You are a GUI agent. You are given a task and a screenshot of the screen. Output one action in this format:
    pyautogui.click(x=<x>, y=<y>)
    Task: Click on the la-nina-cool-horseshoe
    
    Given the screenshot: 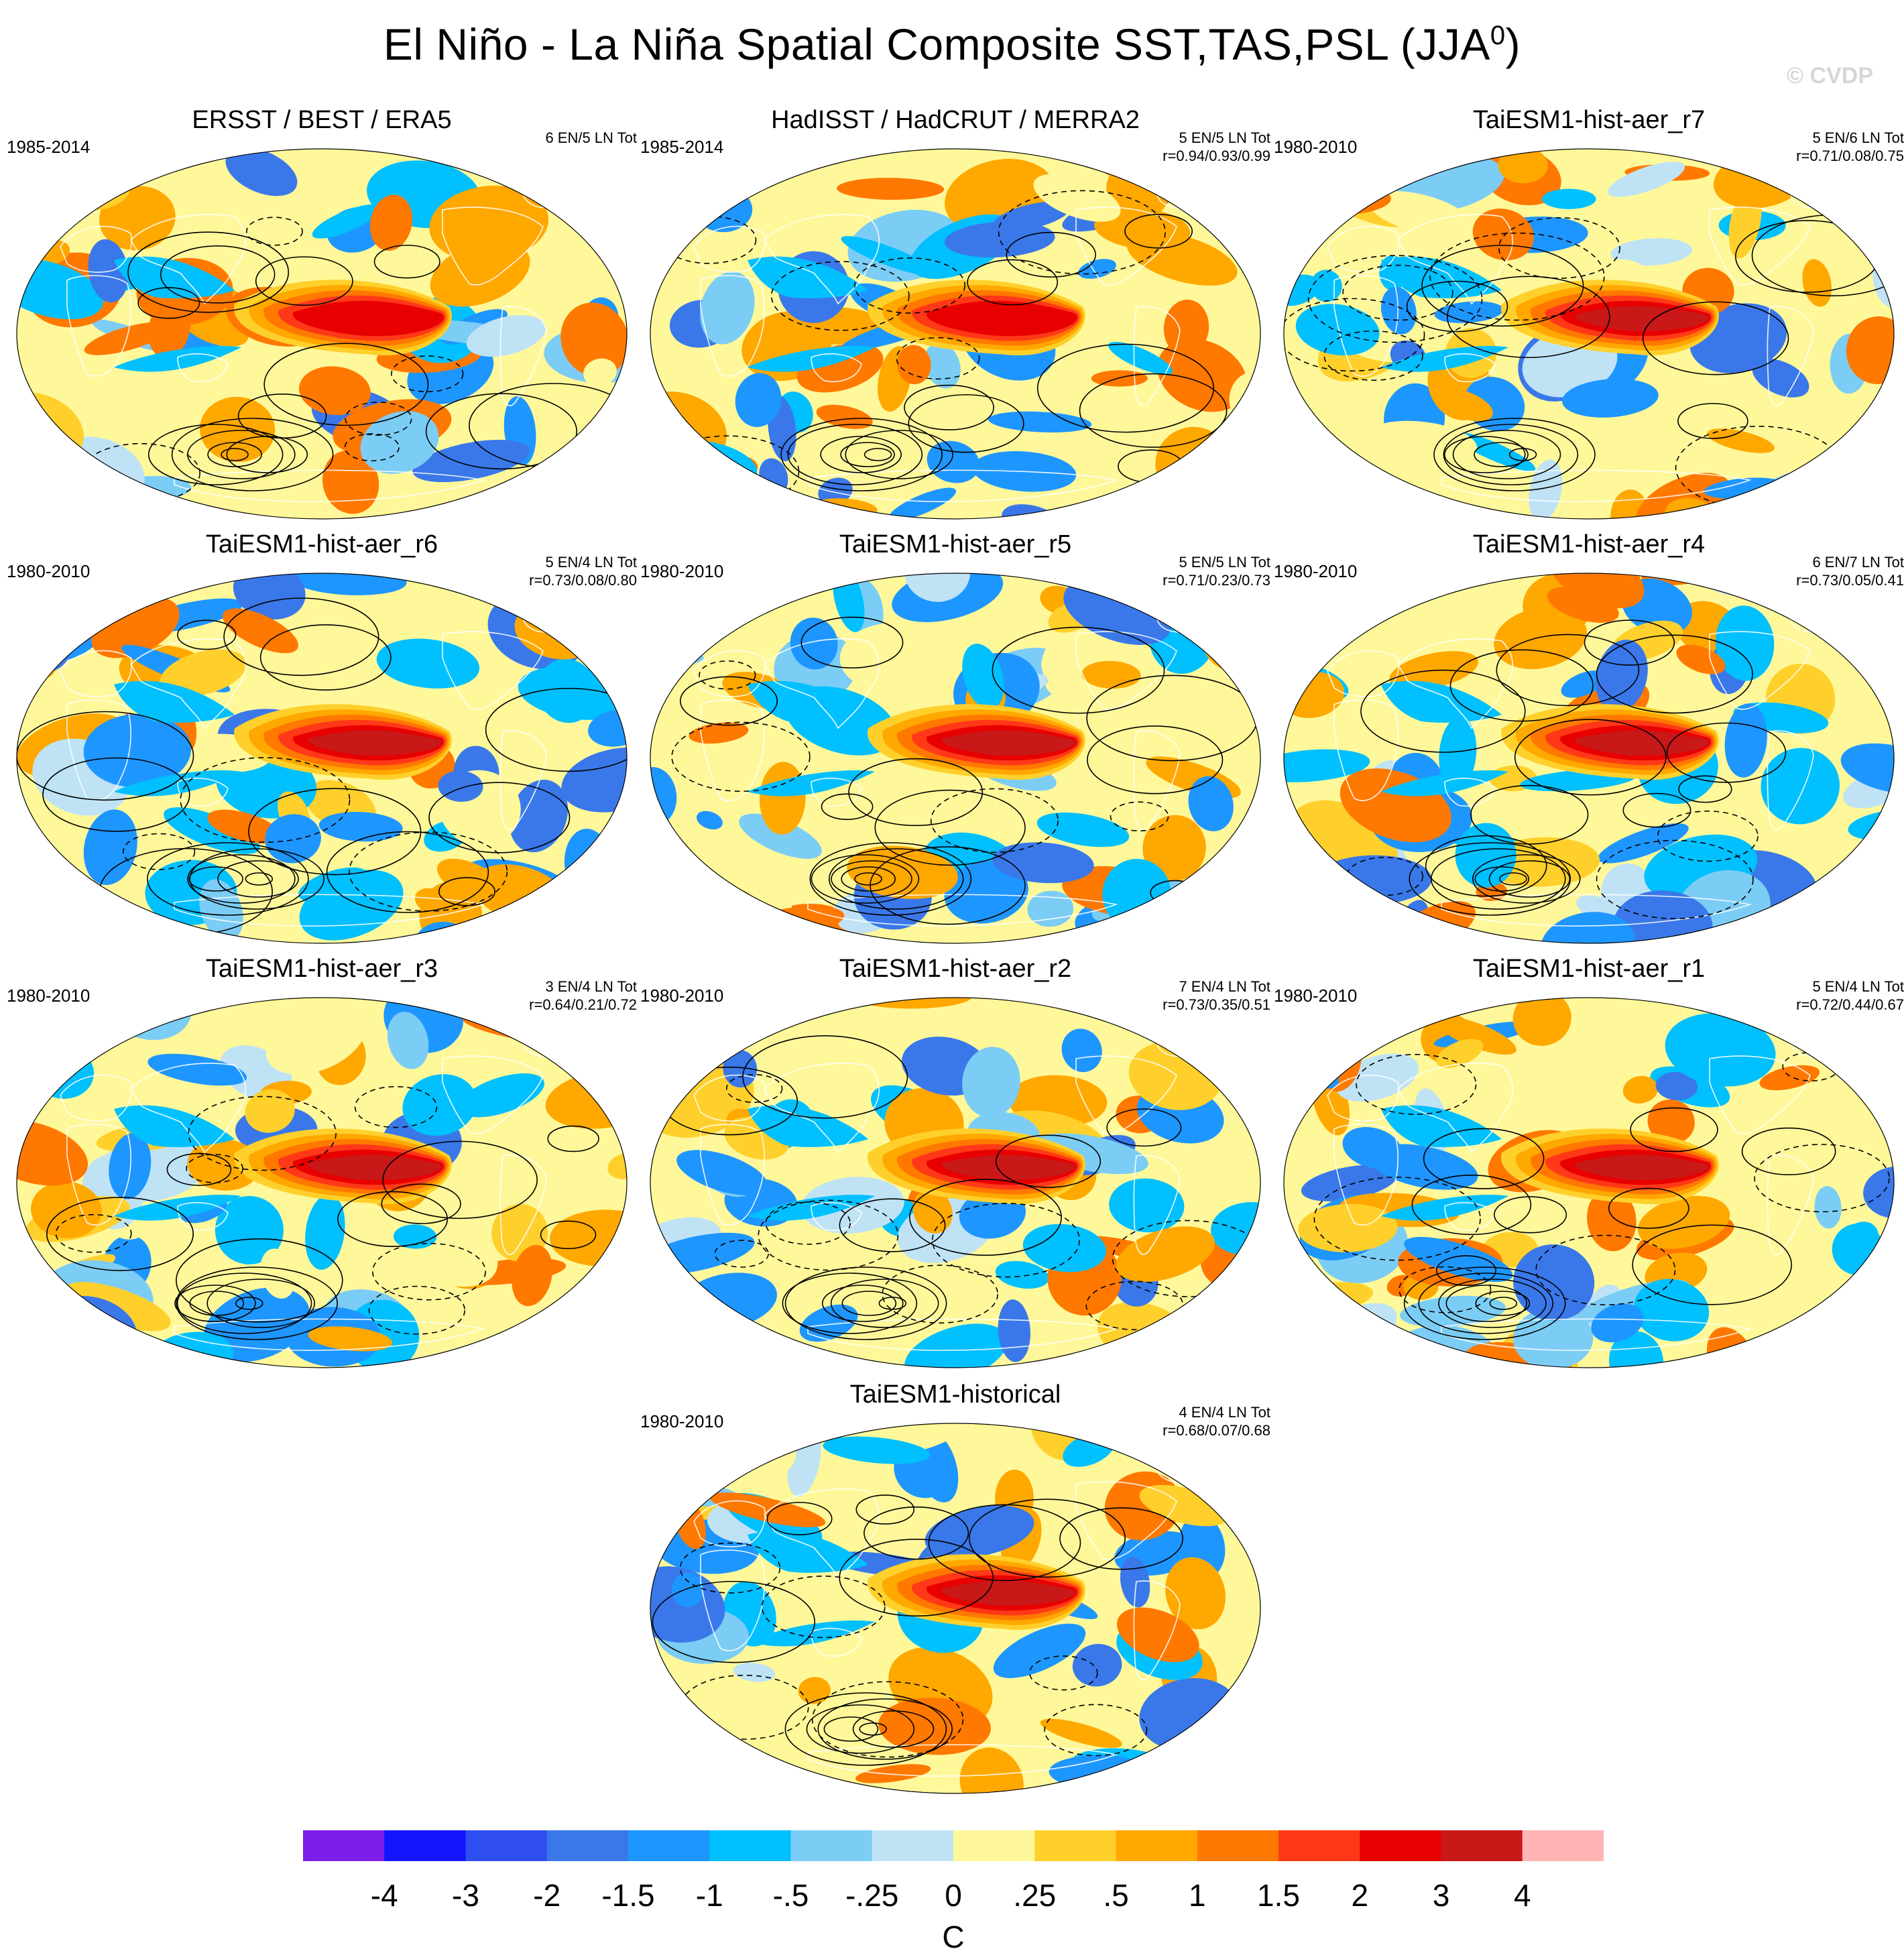 What is the action you would take?
    pyautogui.click(x=808, y=702)
    